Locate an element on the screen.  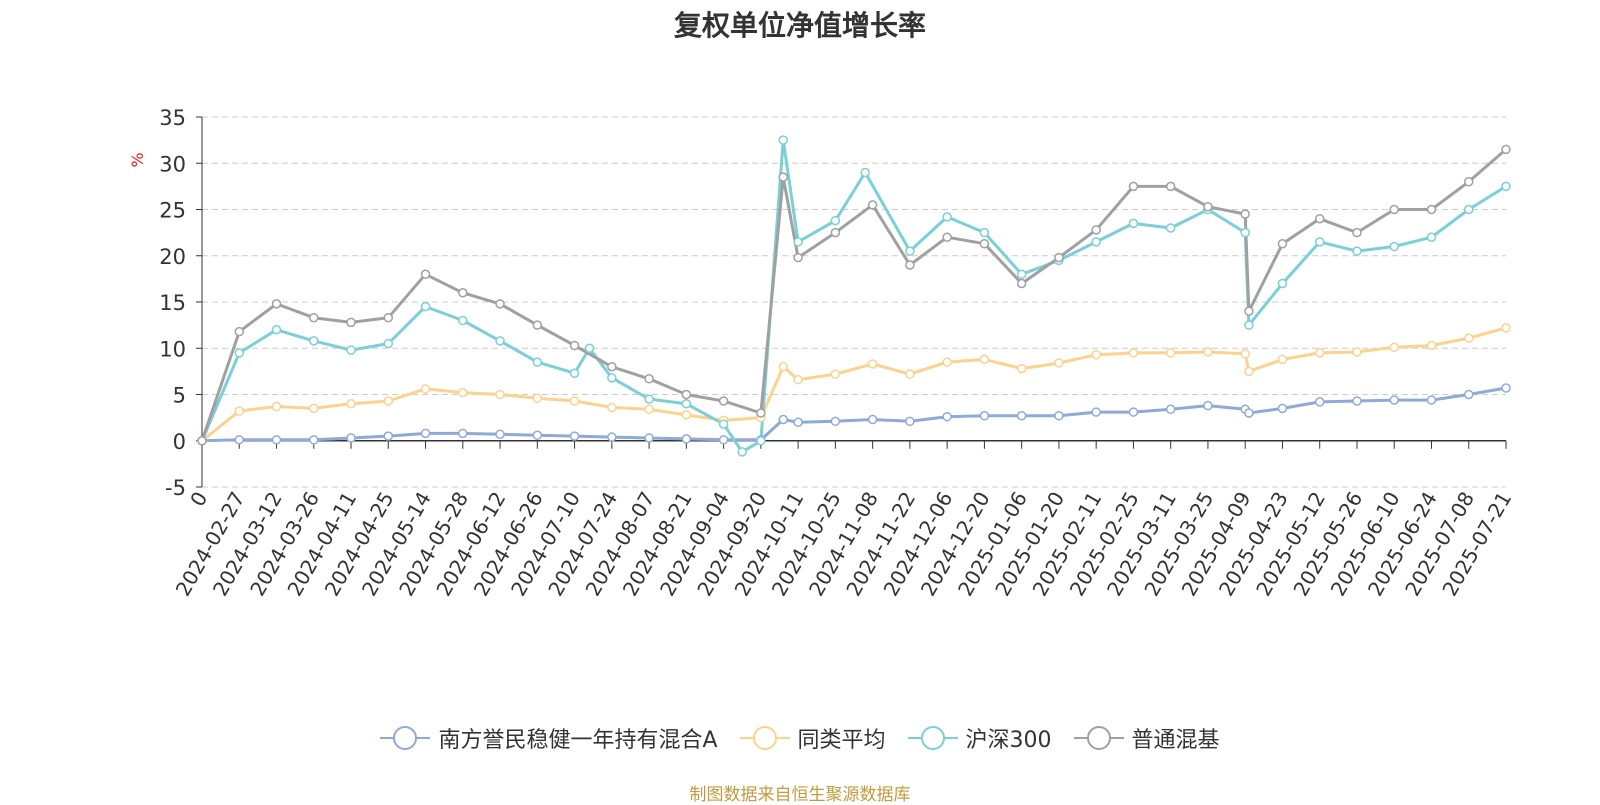
legend: 南方誉民稳健一年持有混合A 同类平均 沪深300 普通混基 is located at coordinates (800, 738).